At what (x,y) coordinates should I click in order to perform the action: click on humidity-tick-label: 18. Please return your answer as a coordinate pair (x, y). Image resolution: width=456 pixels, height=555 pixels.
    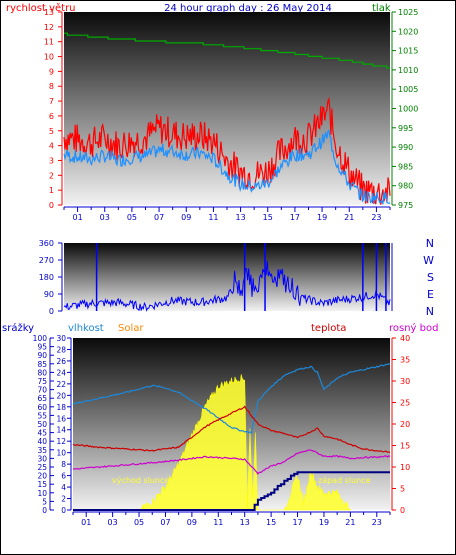
    Looking at the image, I should click on (61, 407).